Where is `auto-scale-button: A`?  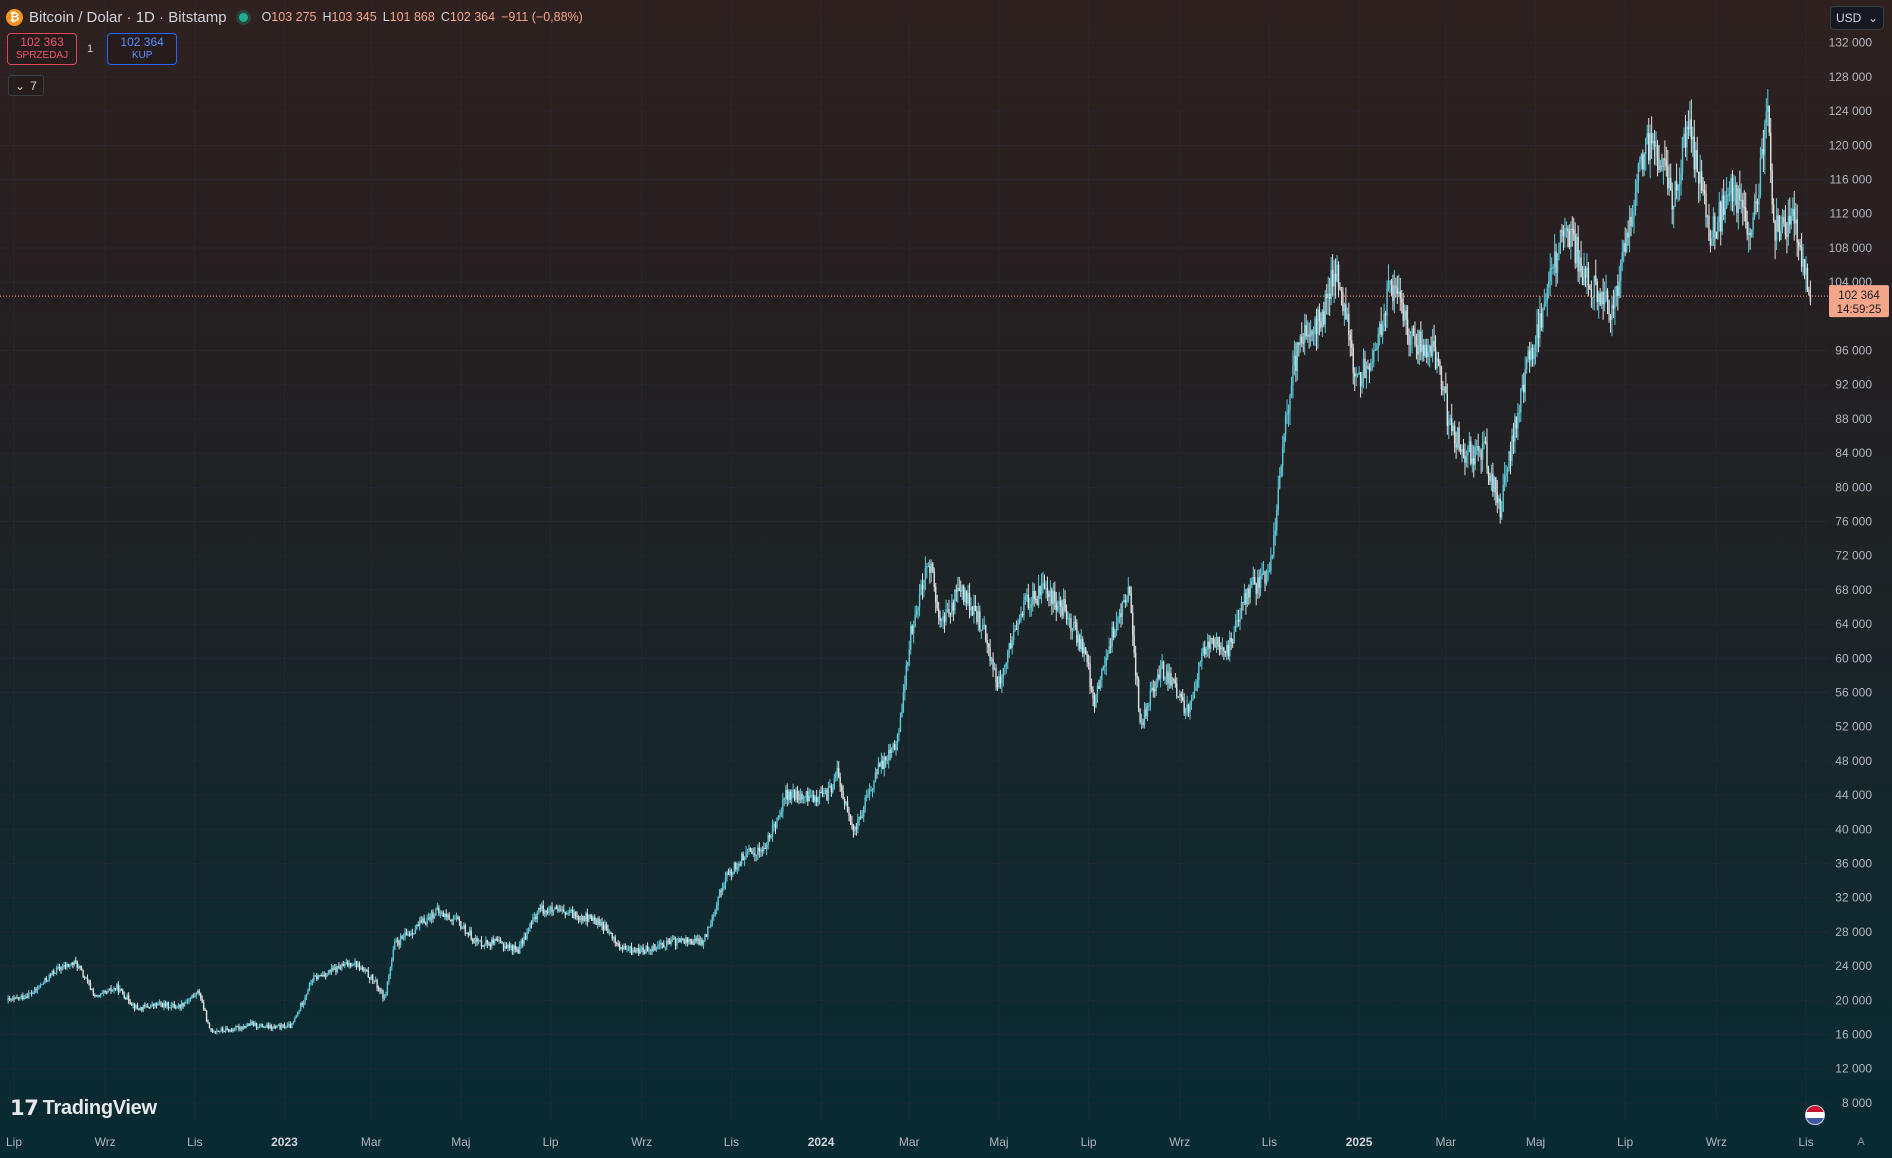
auto-scale-button: A is located at coordinates (1861, 1142).